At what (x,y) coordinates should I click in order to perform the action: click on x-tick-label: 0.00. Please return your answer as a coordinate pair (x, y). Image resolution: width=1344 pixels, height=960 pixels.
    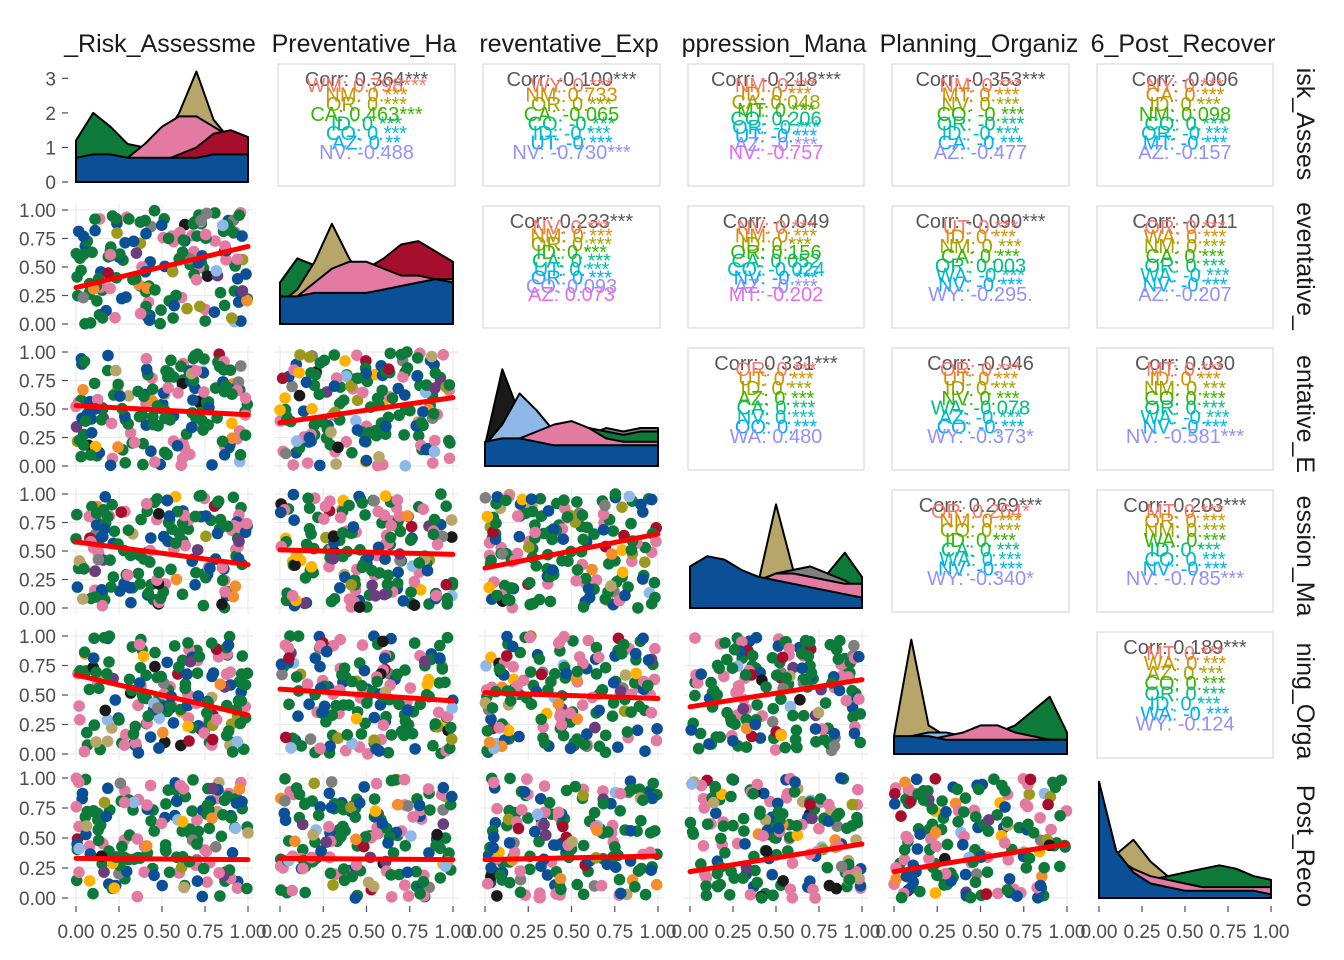
    Looking at the image, I should click on (485, 932).